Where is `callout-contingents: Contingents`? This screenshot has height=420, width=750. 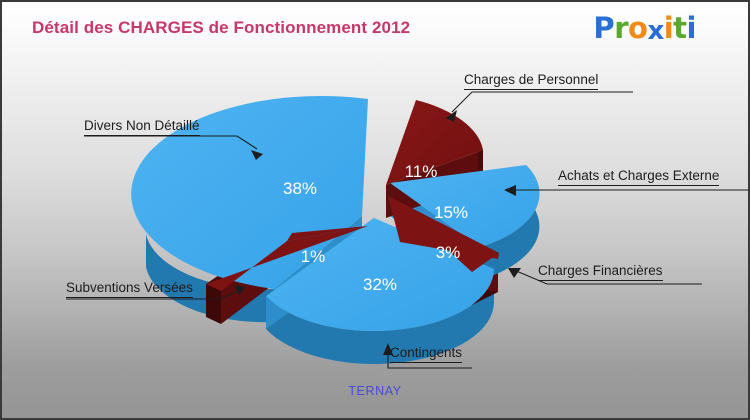 callout-contingents: Contingents is located at coordinates (426, 354).